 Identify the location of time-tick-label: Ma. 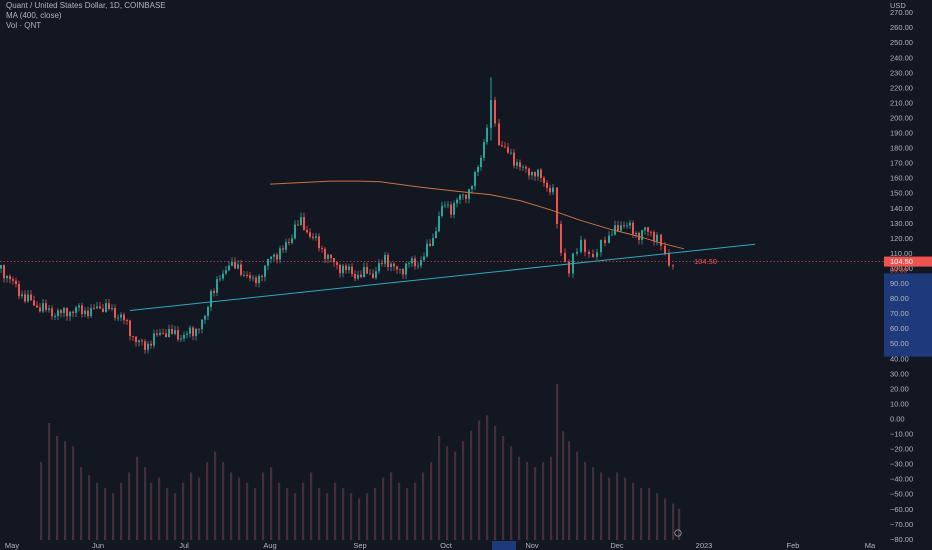
(870, 545).